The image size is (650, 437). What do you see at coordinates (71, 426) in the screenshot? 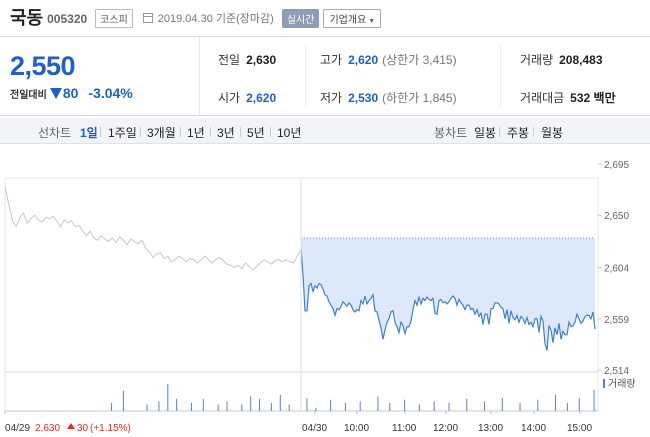
I see `up-arrow-icon` at bounding box center [71, 426].